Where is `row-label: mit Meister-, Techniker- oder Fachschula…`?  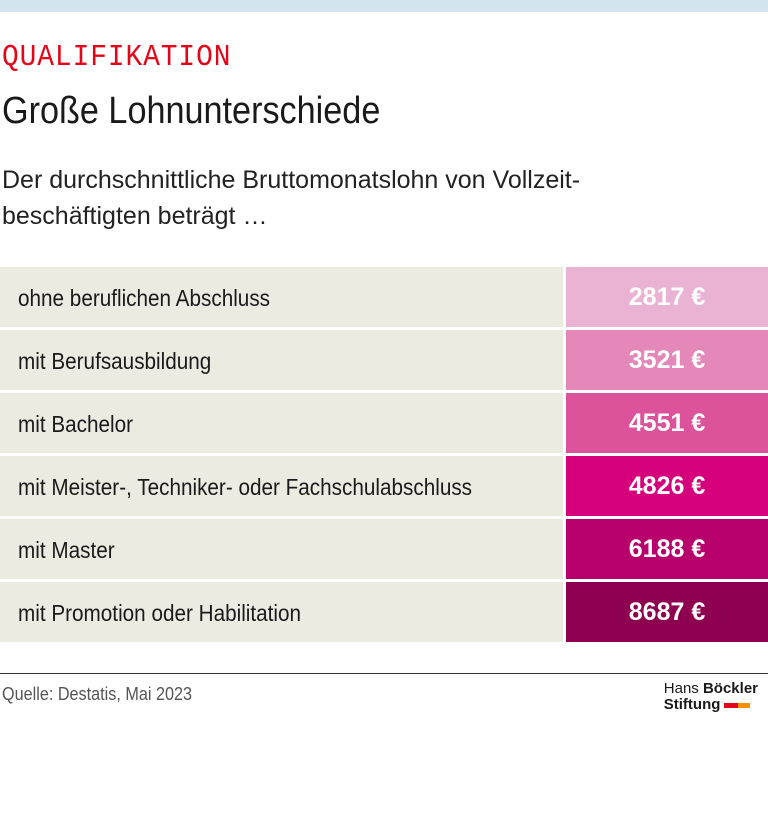 row-label: mit Meister-, Techniker- oder Fachschula… is located at coordinates (245, 487).